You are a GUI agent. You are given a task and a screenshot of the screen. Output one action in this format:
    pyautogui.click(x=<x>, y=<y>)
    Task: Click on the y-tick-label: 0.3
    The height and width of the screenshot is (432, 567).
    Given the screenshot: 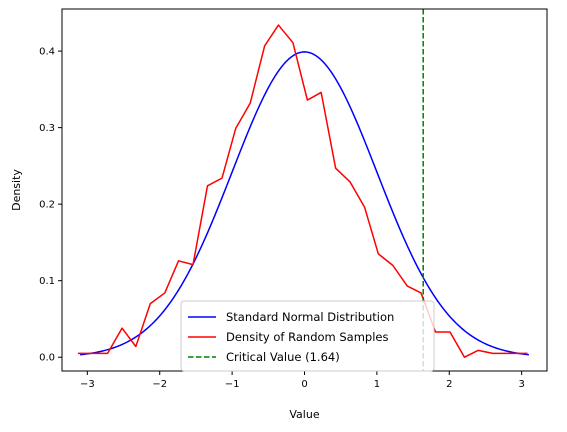 What is the action you would take?
    pyautogui.click(x=47, y=128)
    